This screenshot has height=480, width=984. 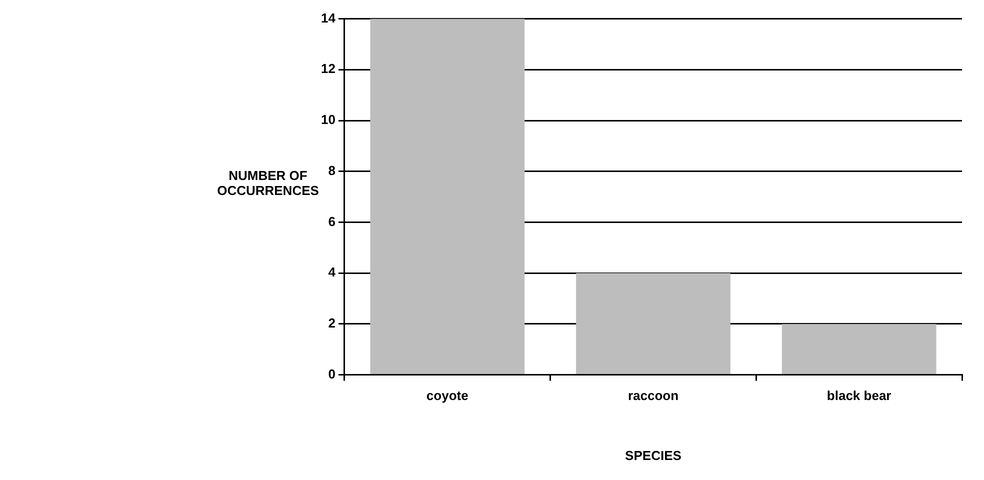 I want to click on x-axis-title: SPECIES, so click(x=653, y=455).